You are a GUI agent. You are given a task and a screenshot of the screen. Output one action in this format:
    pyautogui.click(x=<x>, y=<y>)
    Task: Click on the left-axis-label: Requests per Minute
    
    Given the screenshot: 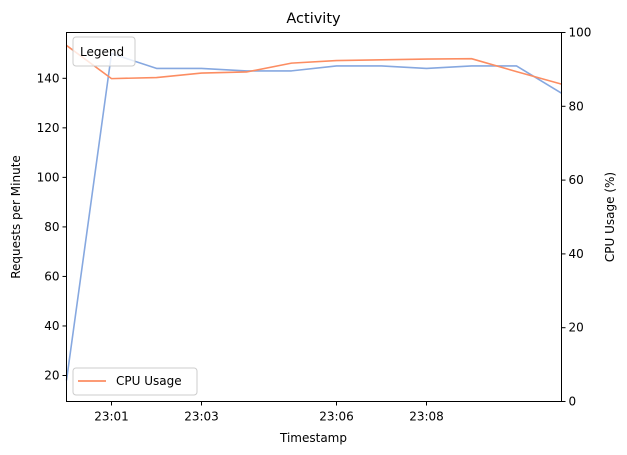 What is the action you would take?
    pyautogui.click(x=16, y=217)
    